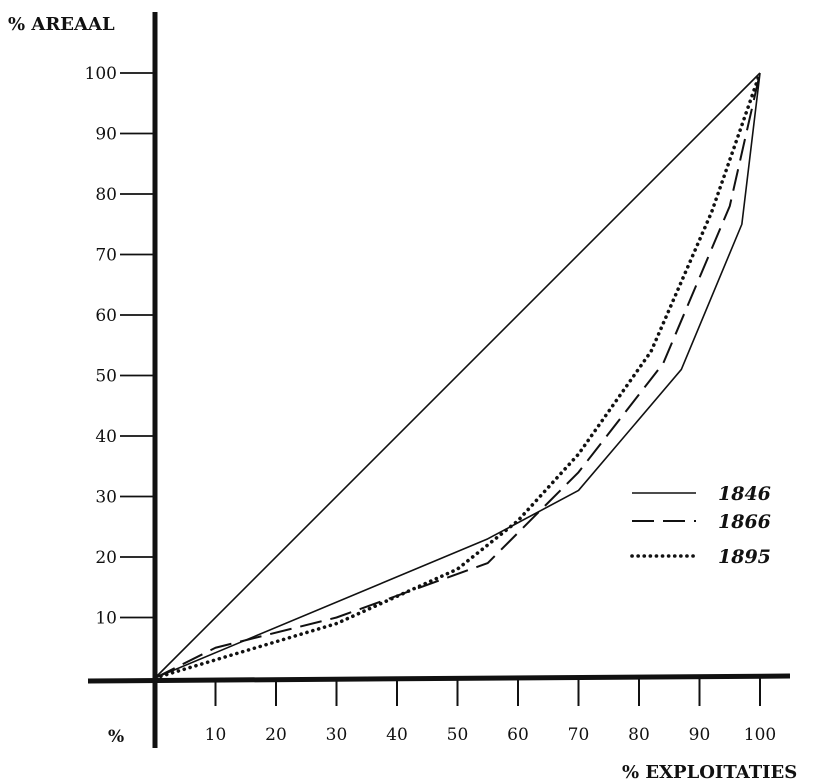  I want to click on y-tick-label: 90, so click(106, 135).